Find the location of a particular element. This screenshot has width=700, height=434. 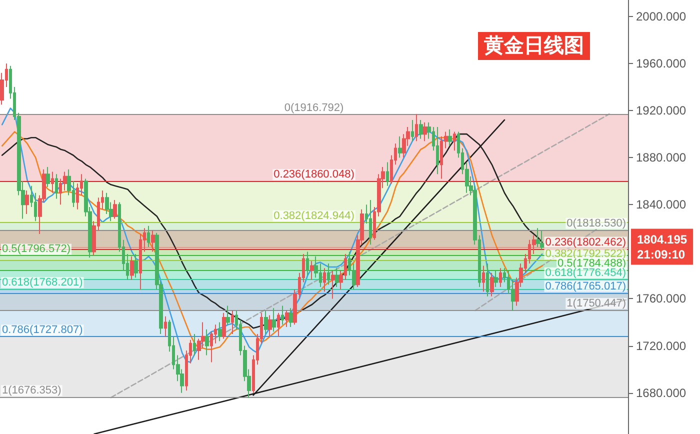

ref-line-label: 1804.195 is located at coordinates (662, 239).